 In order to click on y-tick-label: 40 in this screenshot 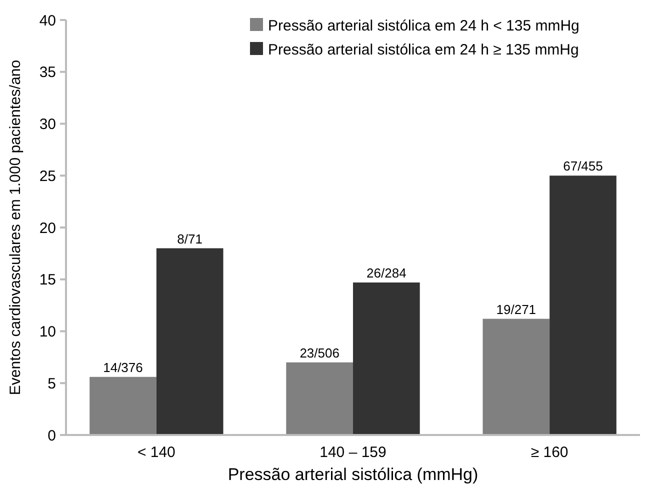, I will do `click(47, 21)`.